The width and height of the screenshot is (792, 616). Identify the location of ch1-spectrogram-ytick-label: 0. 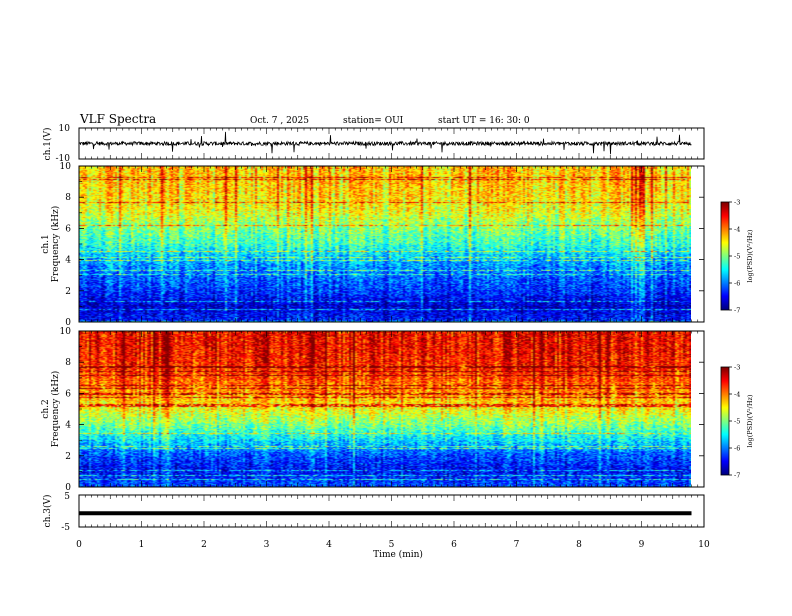
(68, 323).